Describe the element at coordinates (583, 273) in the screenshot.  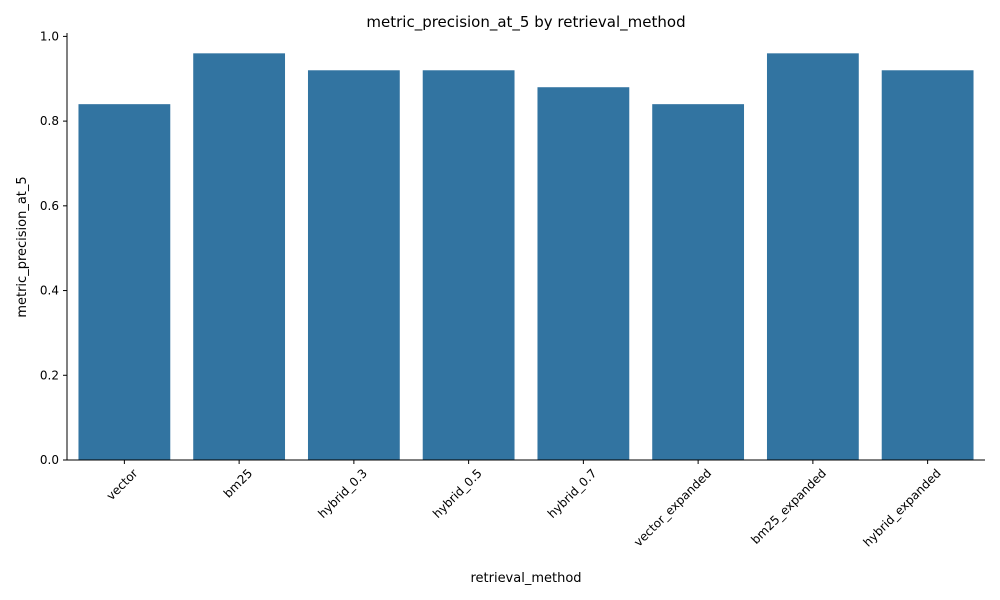
I see `bar-hybrid_0.7` at that location.